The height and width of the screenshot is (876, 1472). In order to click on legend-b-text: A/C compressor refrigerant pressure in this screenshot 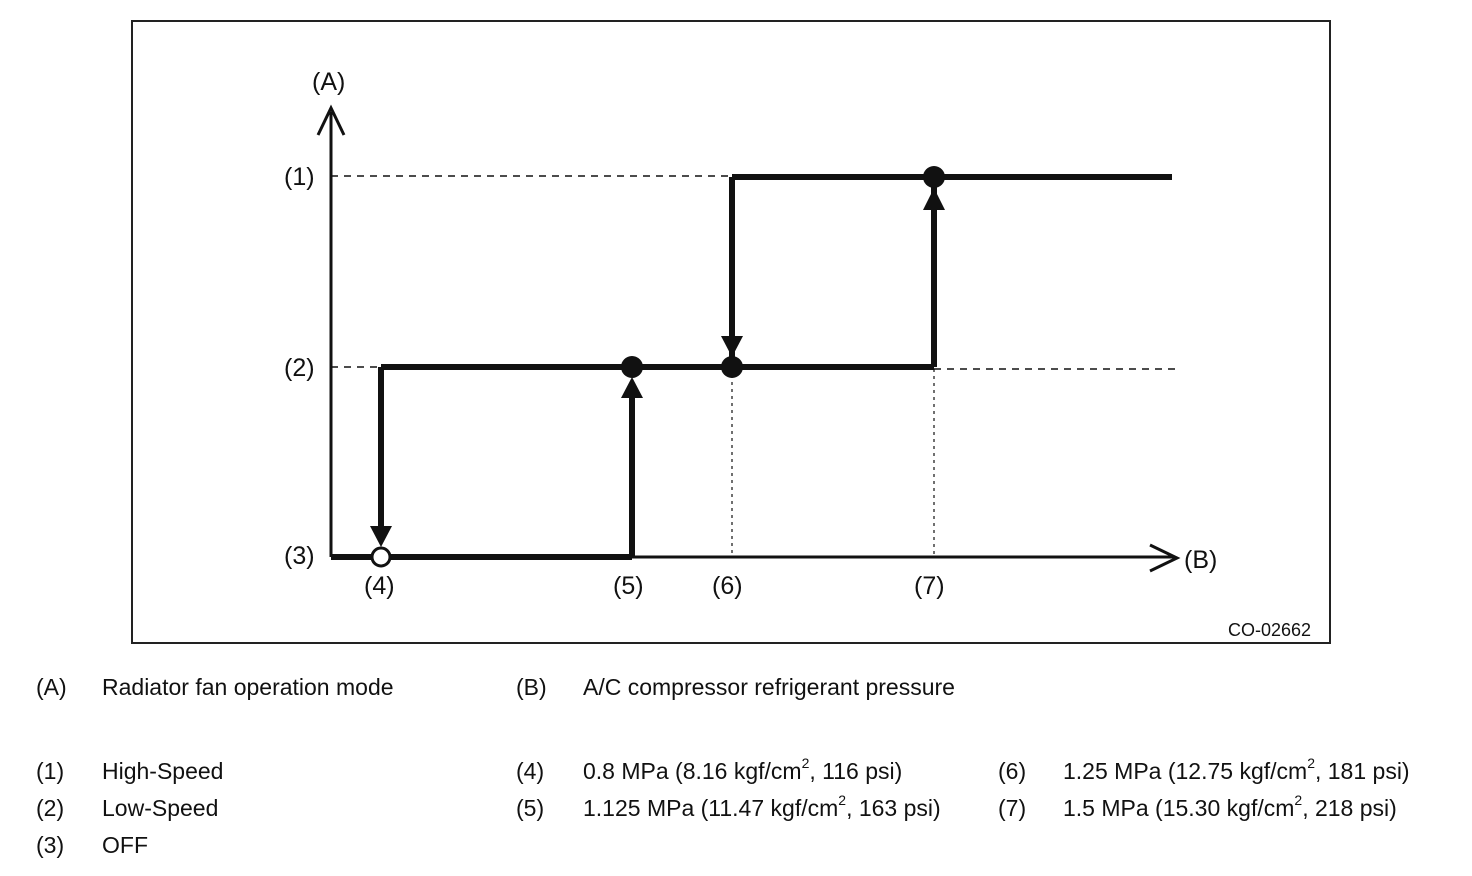, I will do `click(769, 687)`.